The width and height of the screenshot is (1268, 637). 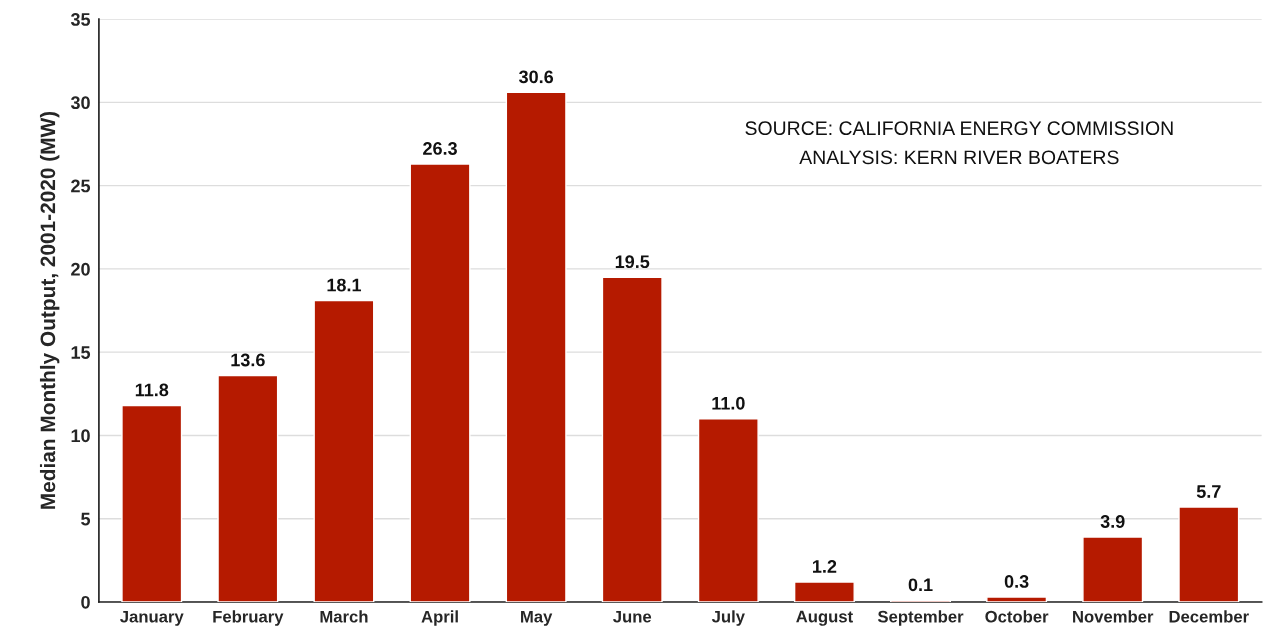 I want to click on y-tick-label: 35, so click(x=80, y=19).